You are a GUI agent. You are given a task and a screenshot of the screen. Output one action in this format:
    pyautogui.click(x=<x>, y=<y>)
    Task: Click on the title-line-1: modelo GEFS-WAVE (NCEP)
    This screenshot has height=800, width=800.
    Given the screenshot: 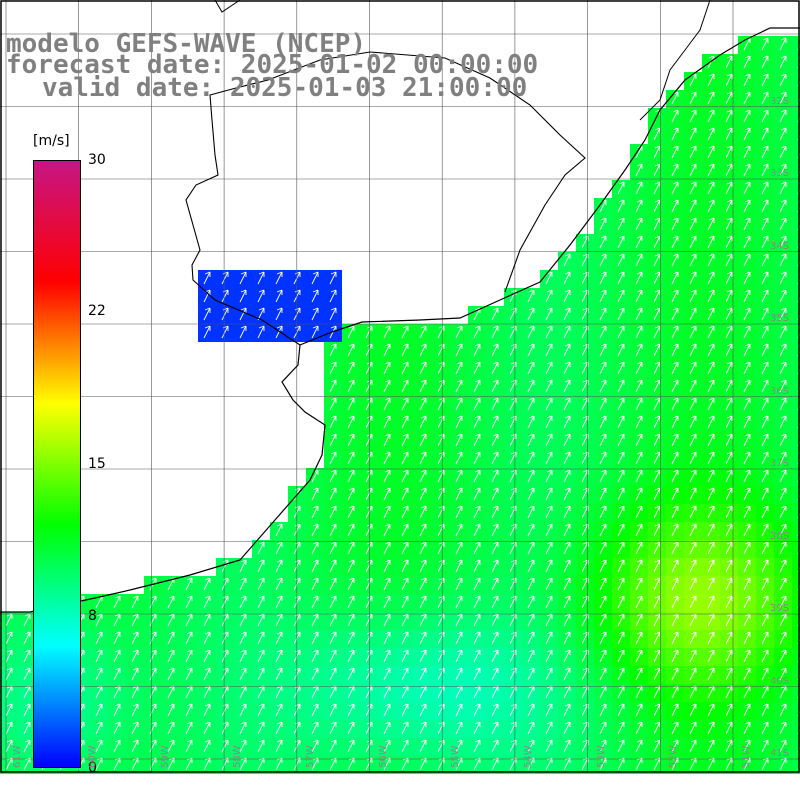 What is the action you would take?
    pyautogui.click(x=186, y=44)
    